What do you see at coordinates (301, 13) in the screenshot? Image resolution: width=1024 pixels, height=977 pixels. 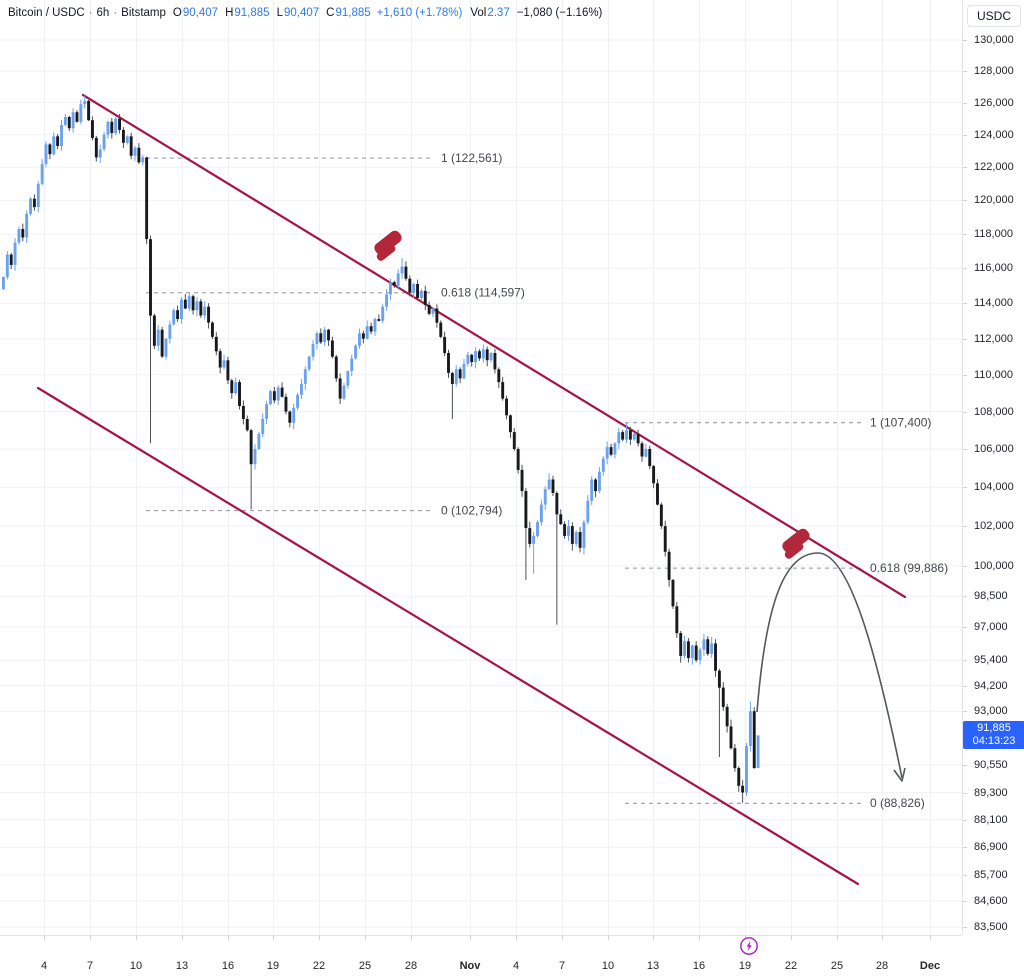 I see `low-value: 90,407` at bounding box center [301, 13].